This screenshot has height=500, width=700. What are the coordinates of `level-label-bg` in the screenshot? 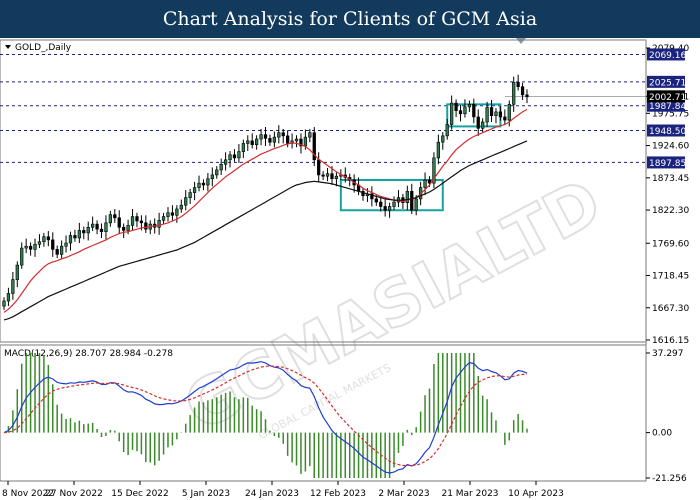 It's located at (666, 162).